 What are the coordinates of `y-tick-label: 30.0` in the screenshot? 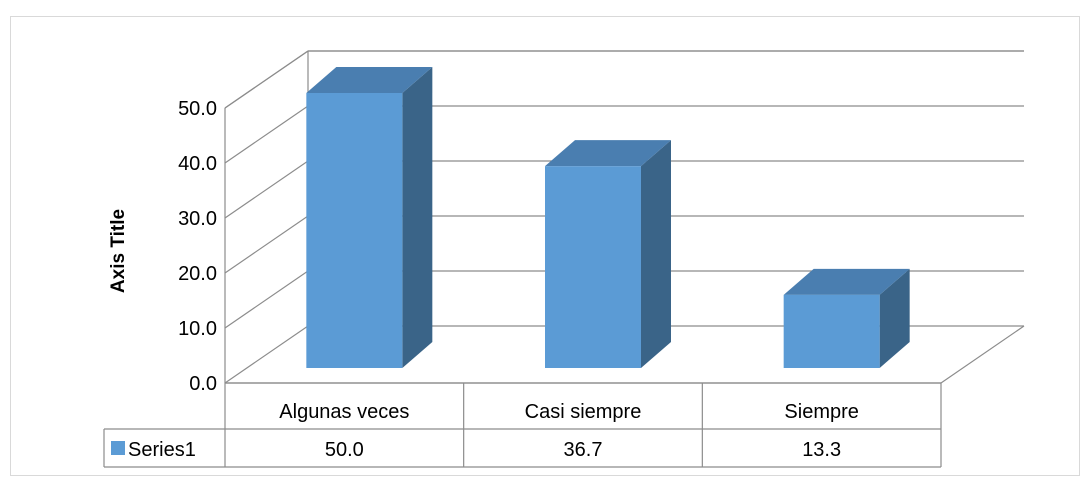 It's located at (197, 219).